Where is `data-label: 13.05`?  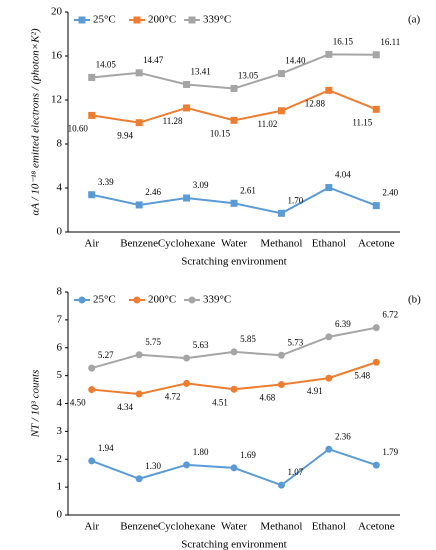 data-label: 13.05 is located at coordinates (248, 76).